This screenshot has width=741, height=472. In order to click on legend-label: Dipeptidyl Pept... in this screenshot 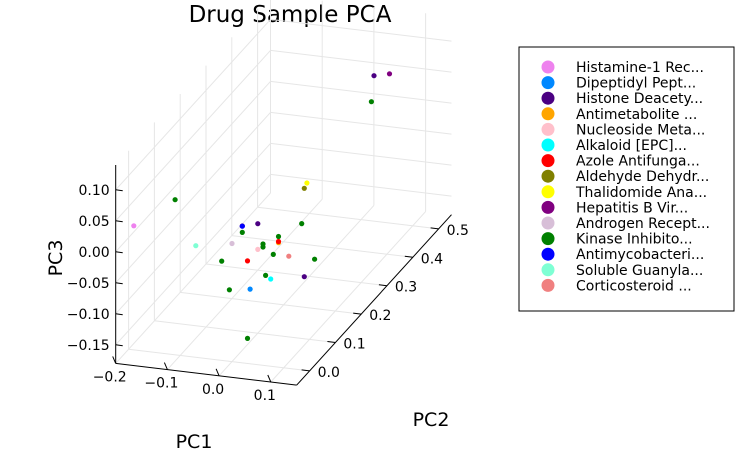, I will do `click(636, 84)`.